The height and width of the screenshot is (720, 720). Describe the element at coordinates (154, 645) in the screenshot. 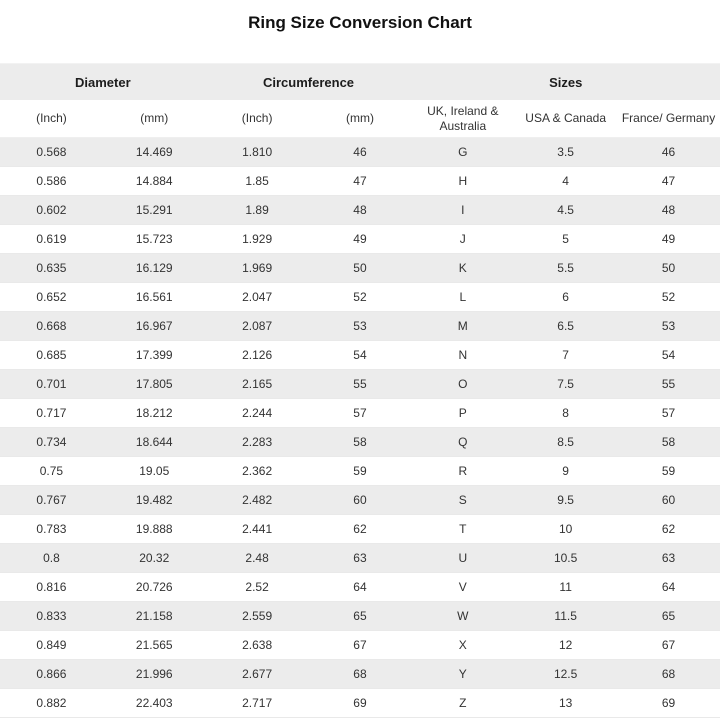

I see `cell-diameter-mm: 21.565` at that location.